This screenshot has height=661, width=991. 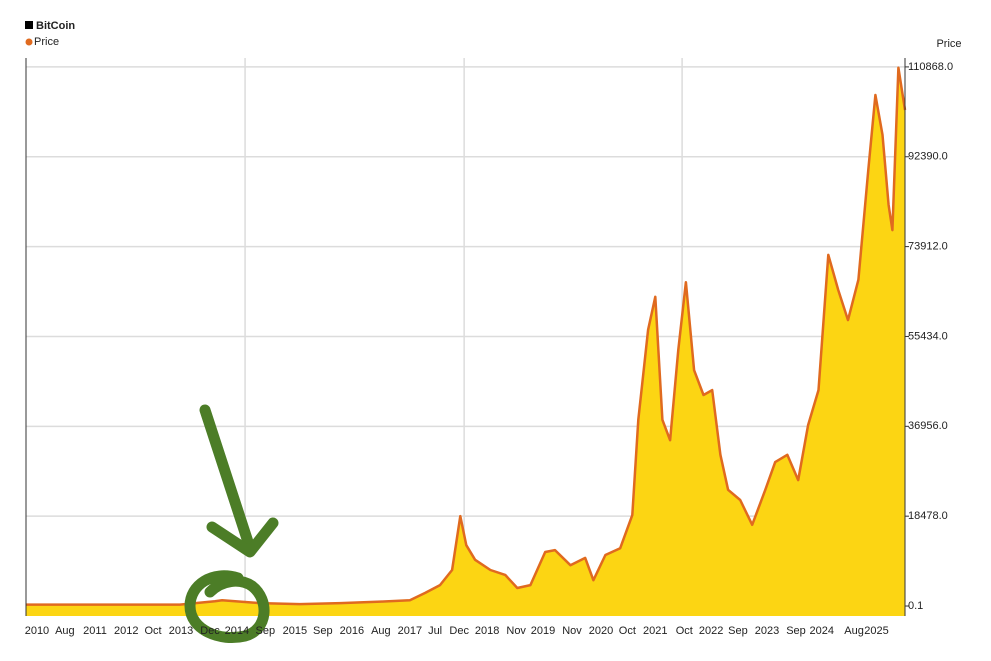 What do you see at coordinates (928, 426) in the screenshot?
I see `y-tick-label: 36956.0` at bounding box center [928, 426].